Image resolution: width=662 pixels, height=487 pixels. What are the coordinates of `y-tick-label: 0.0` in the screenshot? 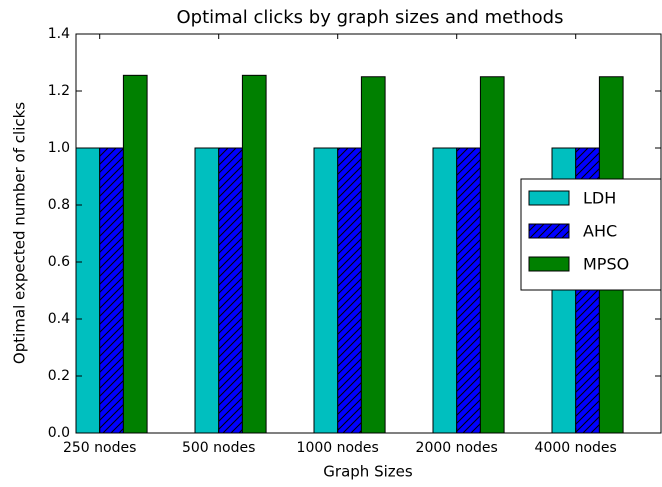 It's located at (59, 433).